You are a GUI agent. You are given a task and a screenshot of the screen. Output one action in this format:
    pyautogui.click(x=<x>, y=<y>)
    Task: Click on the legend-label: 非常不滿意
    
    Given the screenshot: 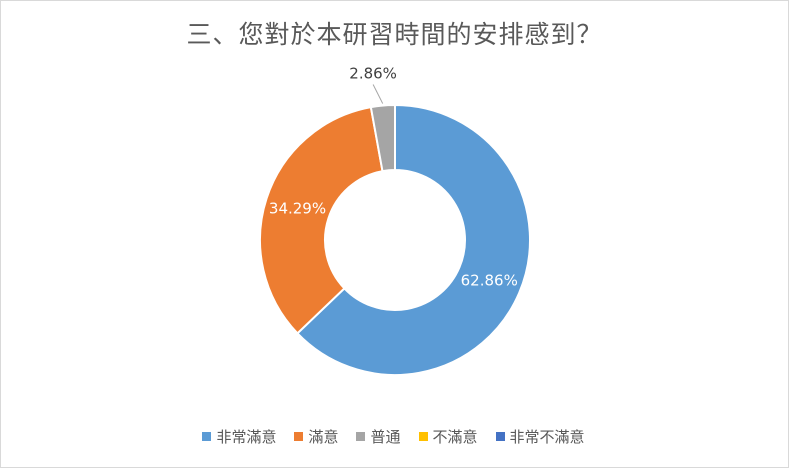 What is the action you would take?
    pyautogui.click(x=547, y=437)
    